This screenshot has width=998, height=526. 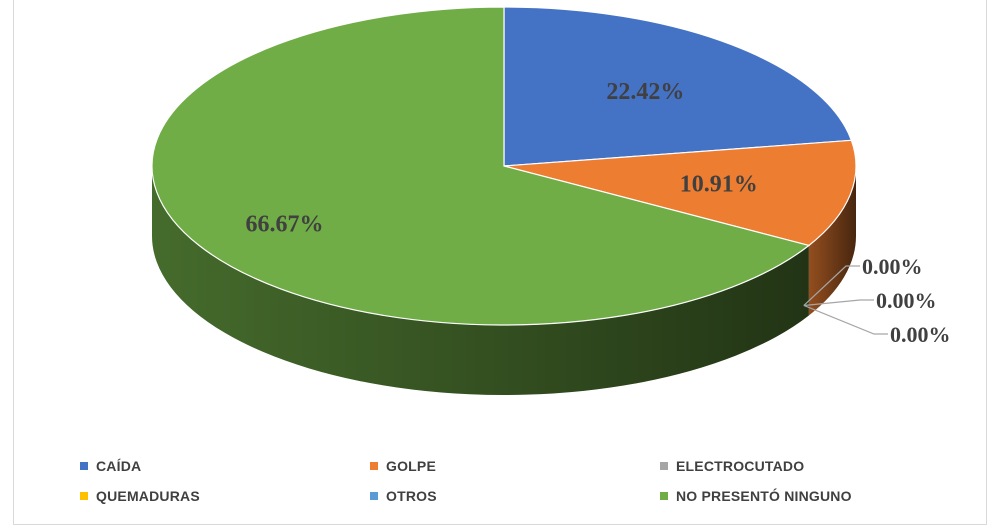 What do you see at coordinates (920, 334) in the screenshot?
I see `data-label-4: 0.00%` at bounding box center [920, 334].